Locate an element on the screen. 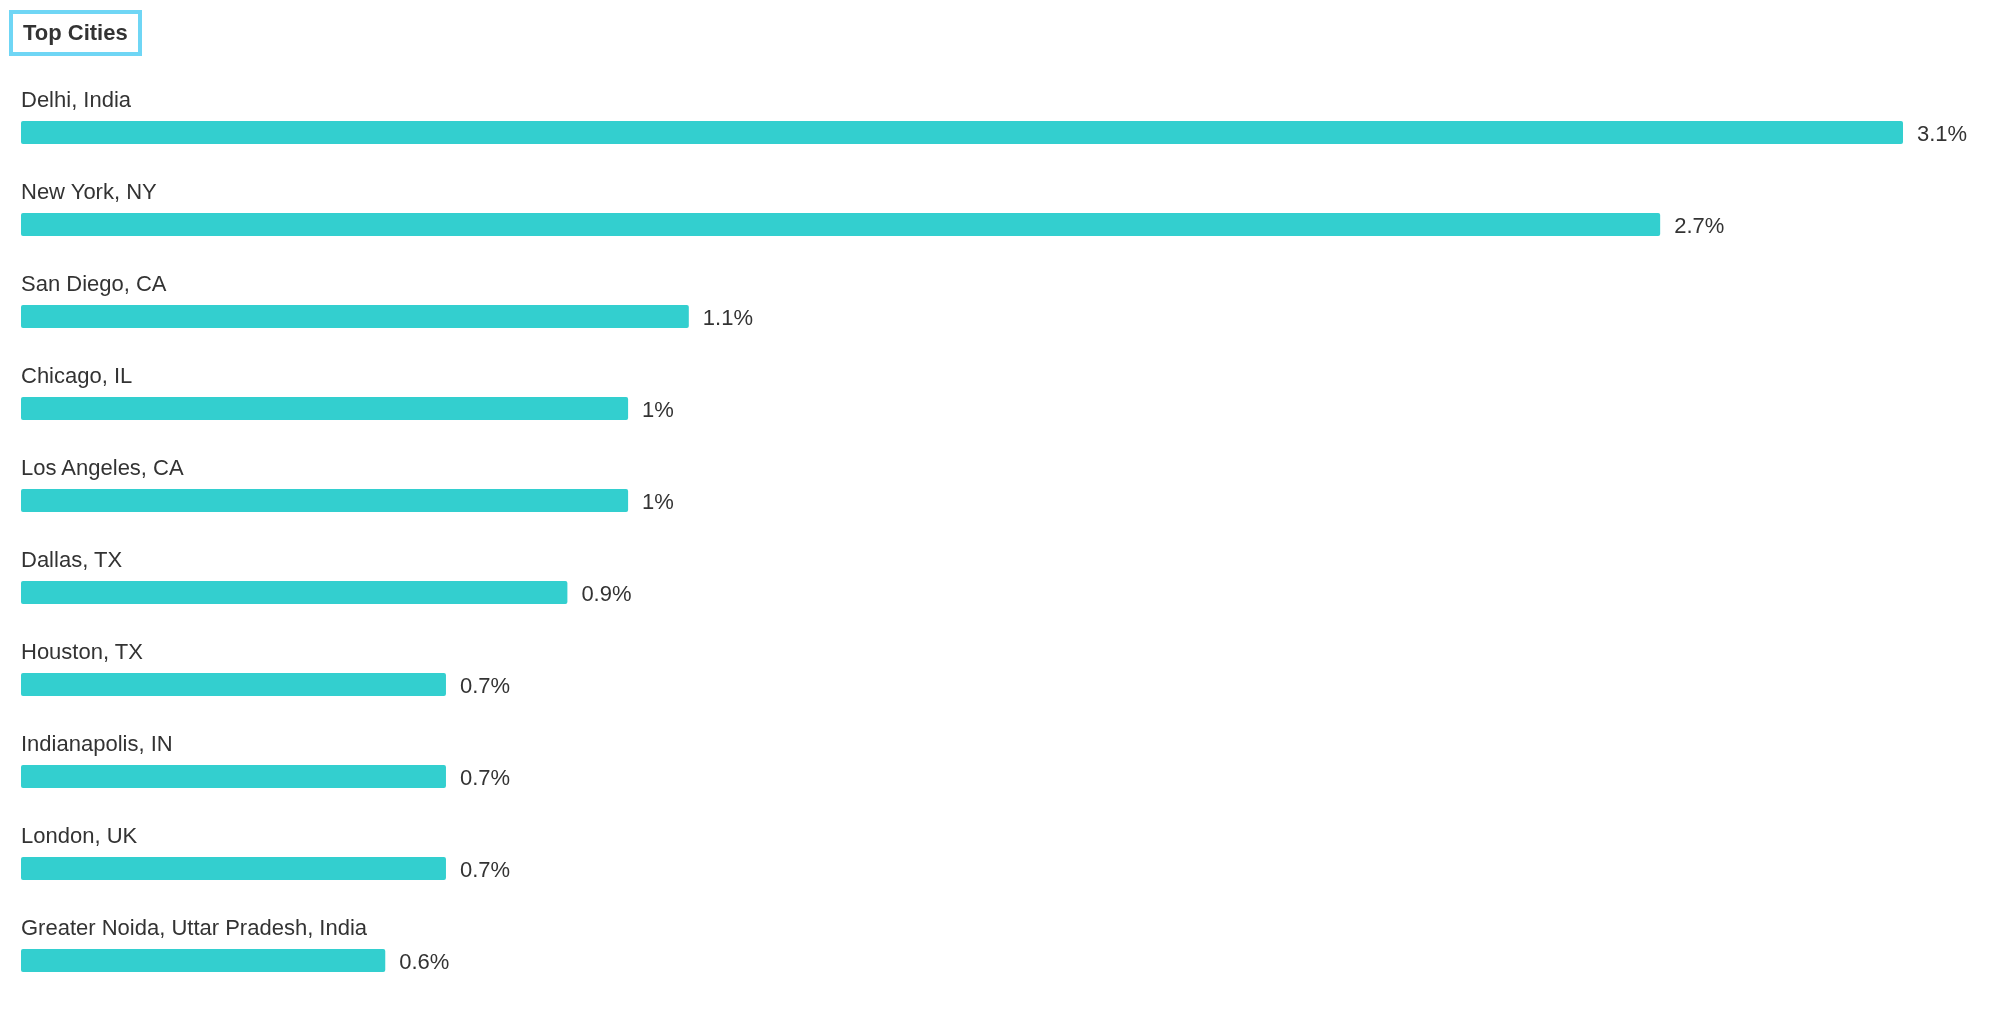 The height and width of the screenshot is (1027, 1999). y-tick-label: Indianapolis, IN is located at coordinates (97, 743).